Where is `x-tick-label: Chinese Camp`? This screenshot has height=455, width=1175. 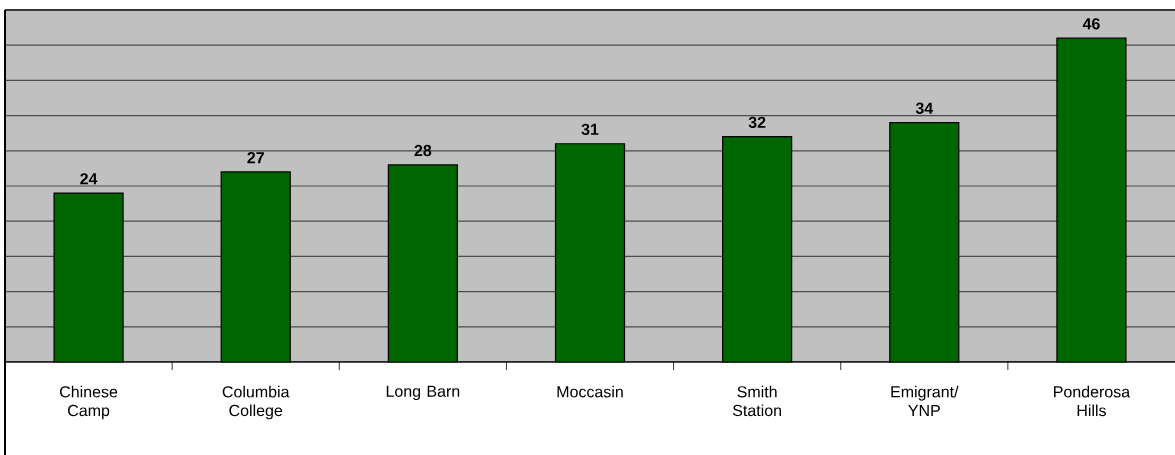 x-tick-label: Chinese Camp is located at coordinates (89, 402).